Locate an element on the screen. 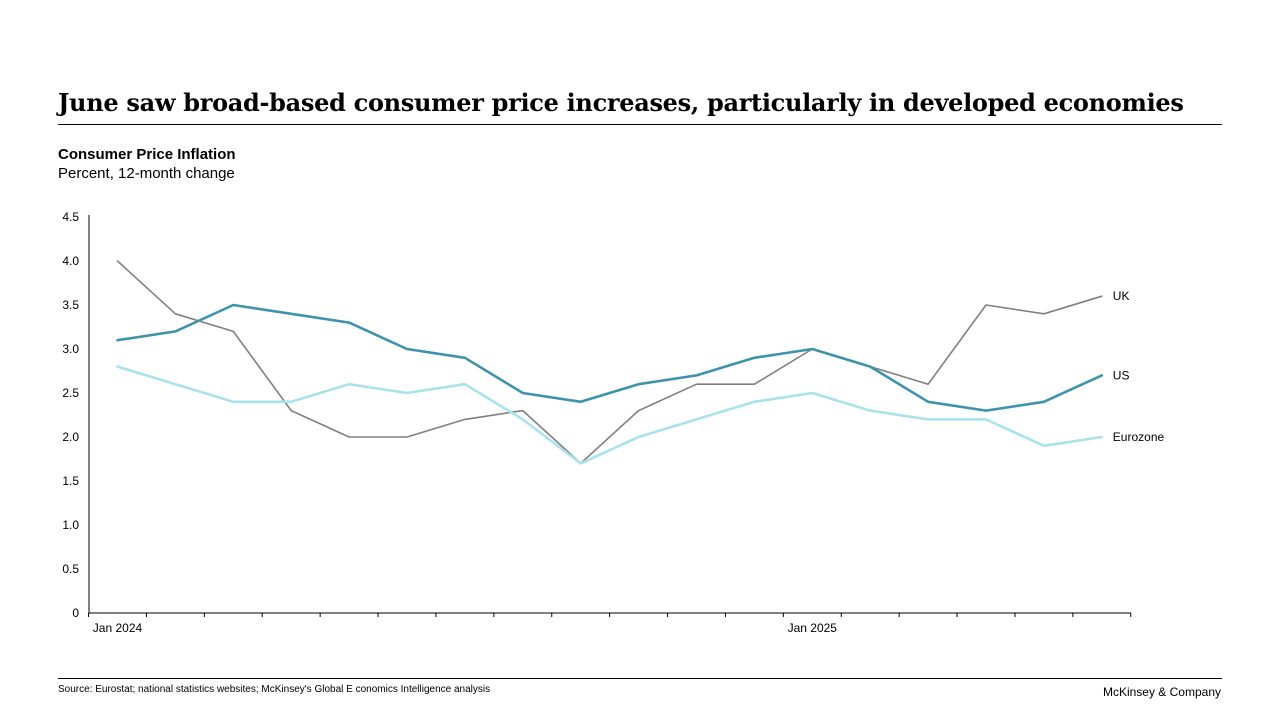 This screenshot has height=720, width=1280. y-tick-label: 4.5 is located at coordinates (70, 217).